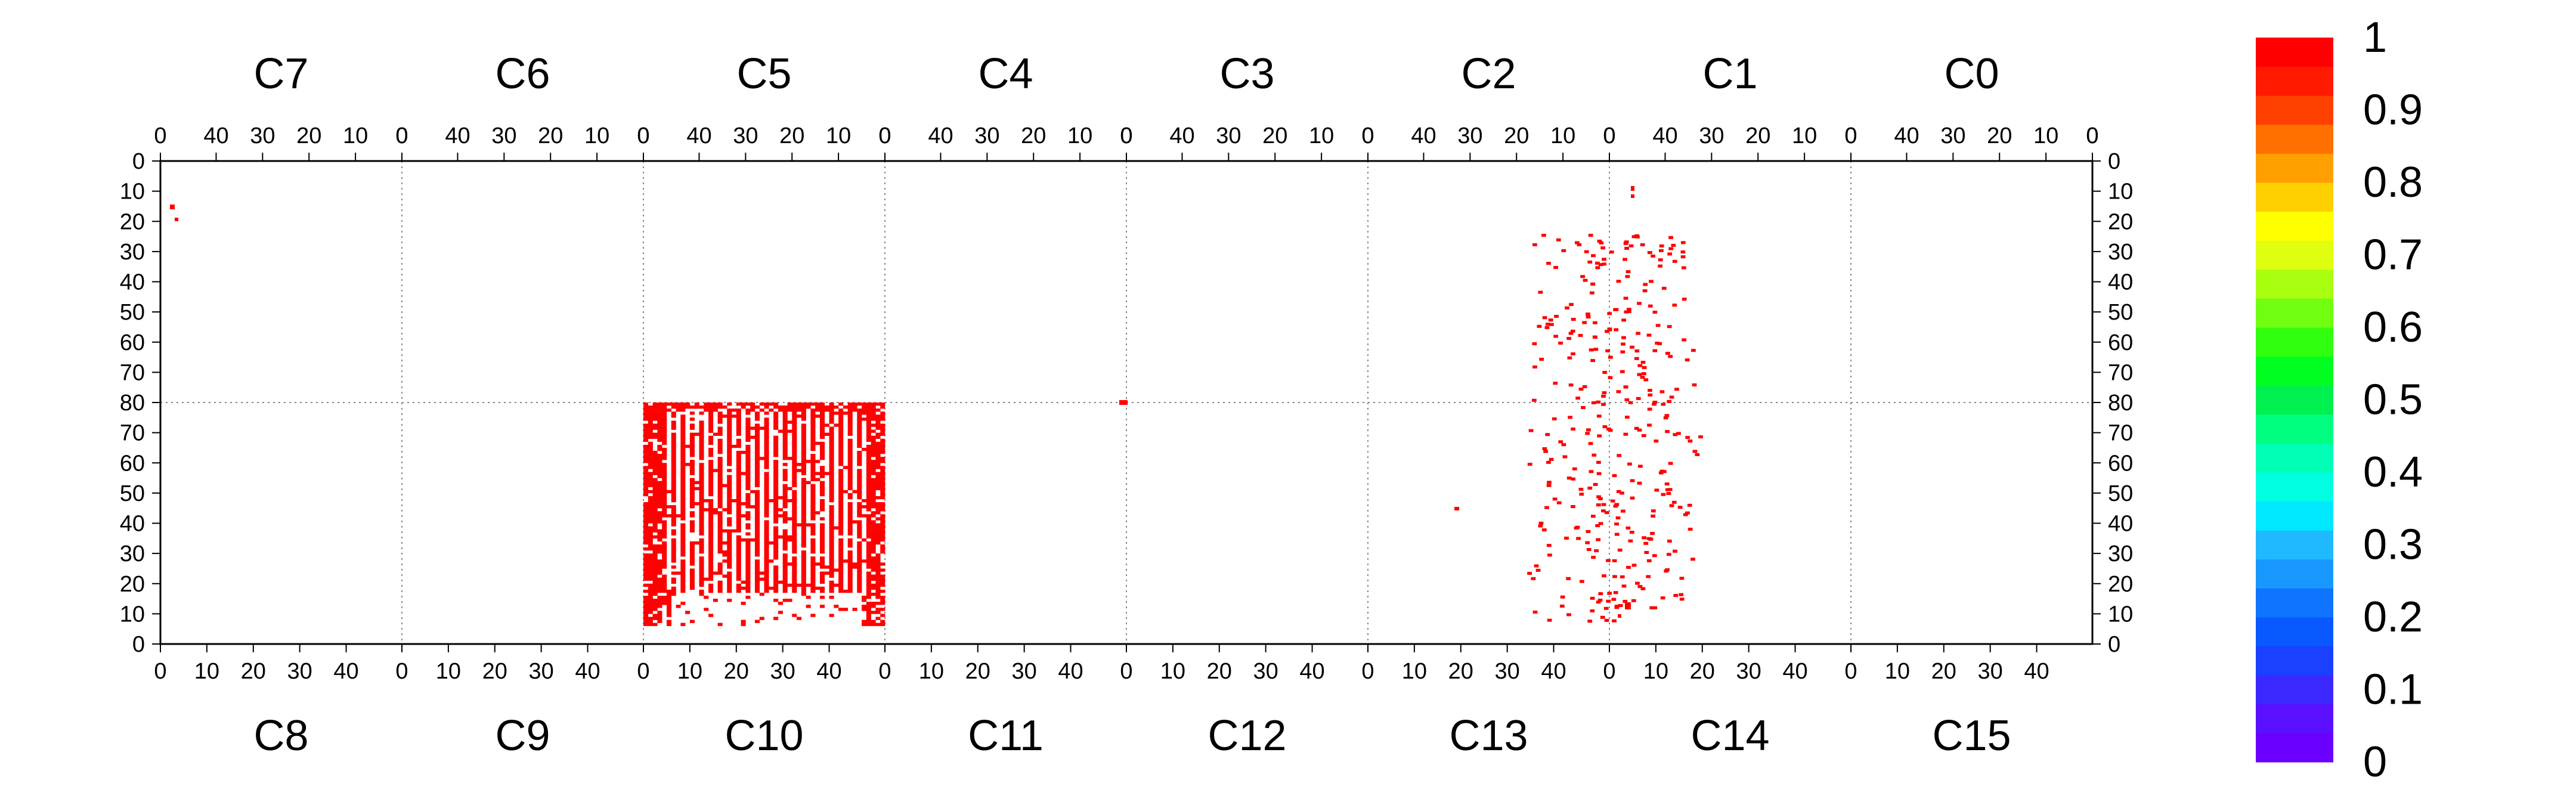 This screenshot has height=805, width=2576. What do you see at coordinates (2295, 52) in the screenshot?
I see `colorbar-segment` at bounding box center [2295, 52].